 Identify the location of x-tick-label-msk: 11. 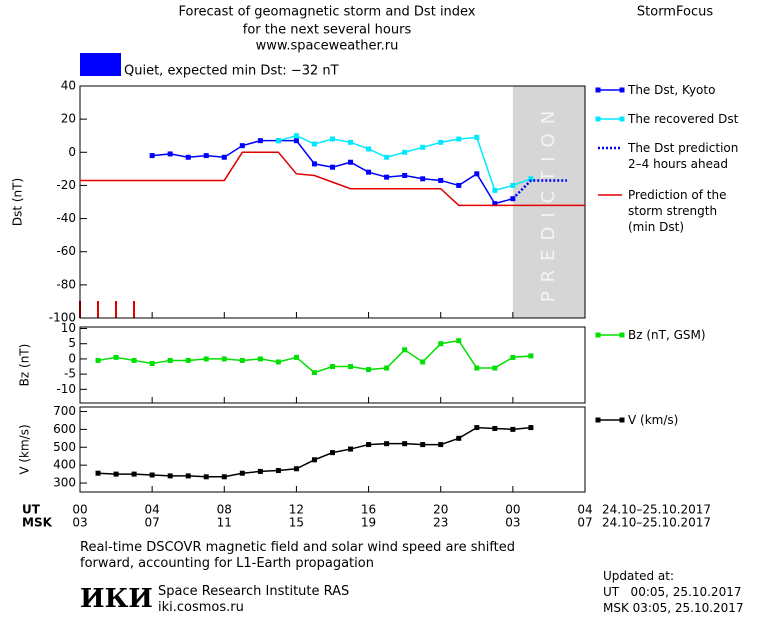
(224, 523).